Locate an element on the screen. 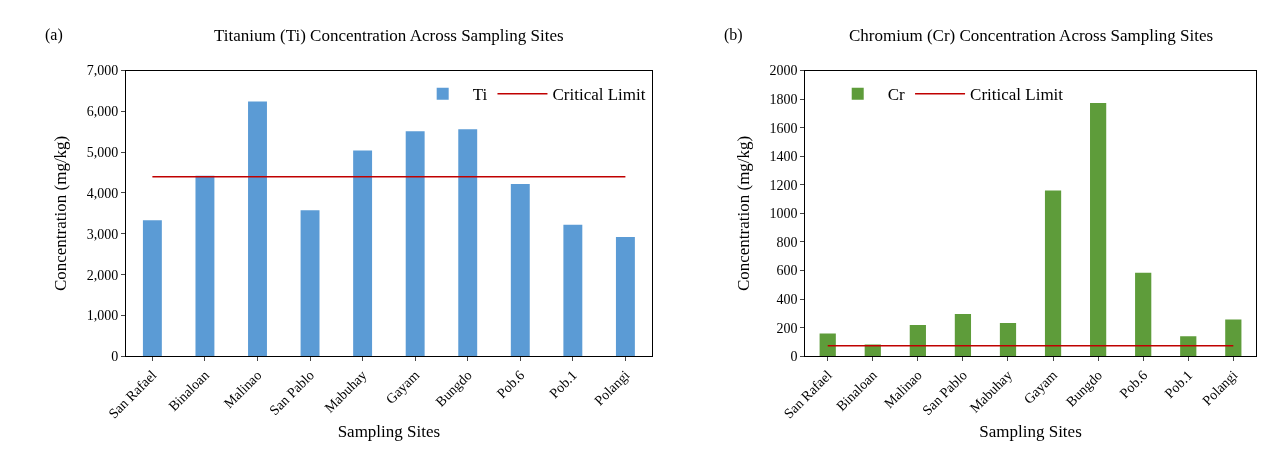  legend-label: Cr is located at coordinates (896, 95).